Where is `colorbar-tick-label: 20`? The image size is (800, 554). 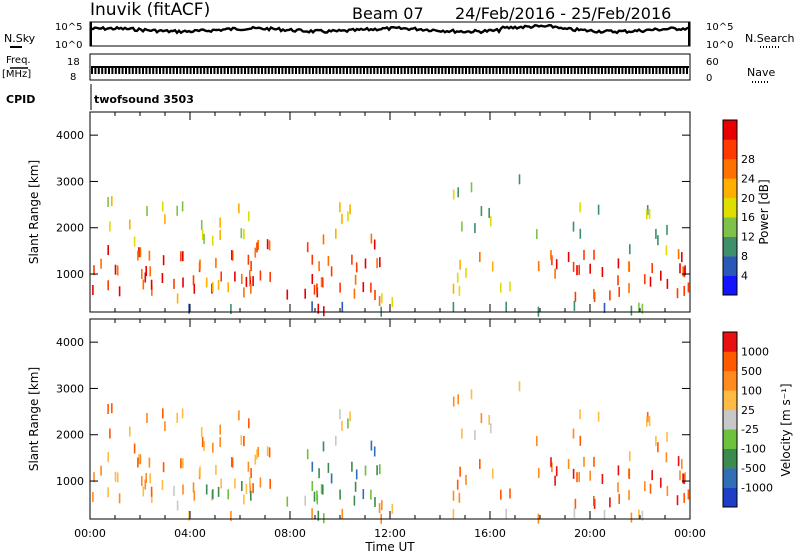
colorbar-tick-label: 20 is located at coordinates (748, 198).